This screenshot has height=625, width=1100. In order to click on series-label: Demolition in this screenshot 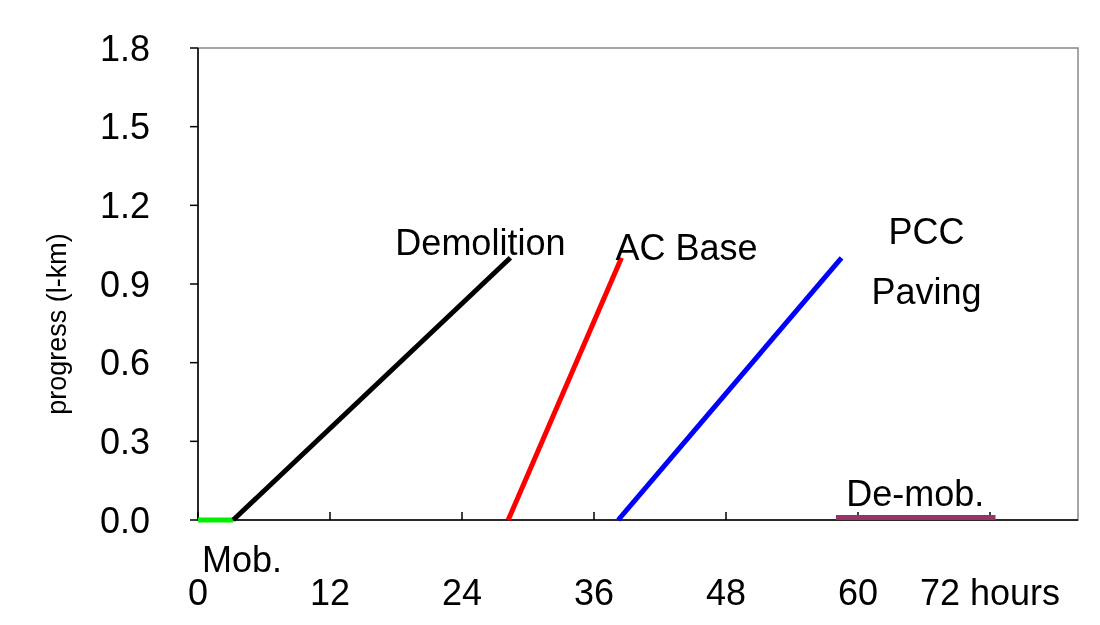, I will do `click(480, 242)`.